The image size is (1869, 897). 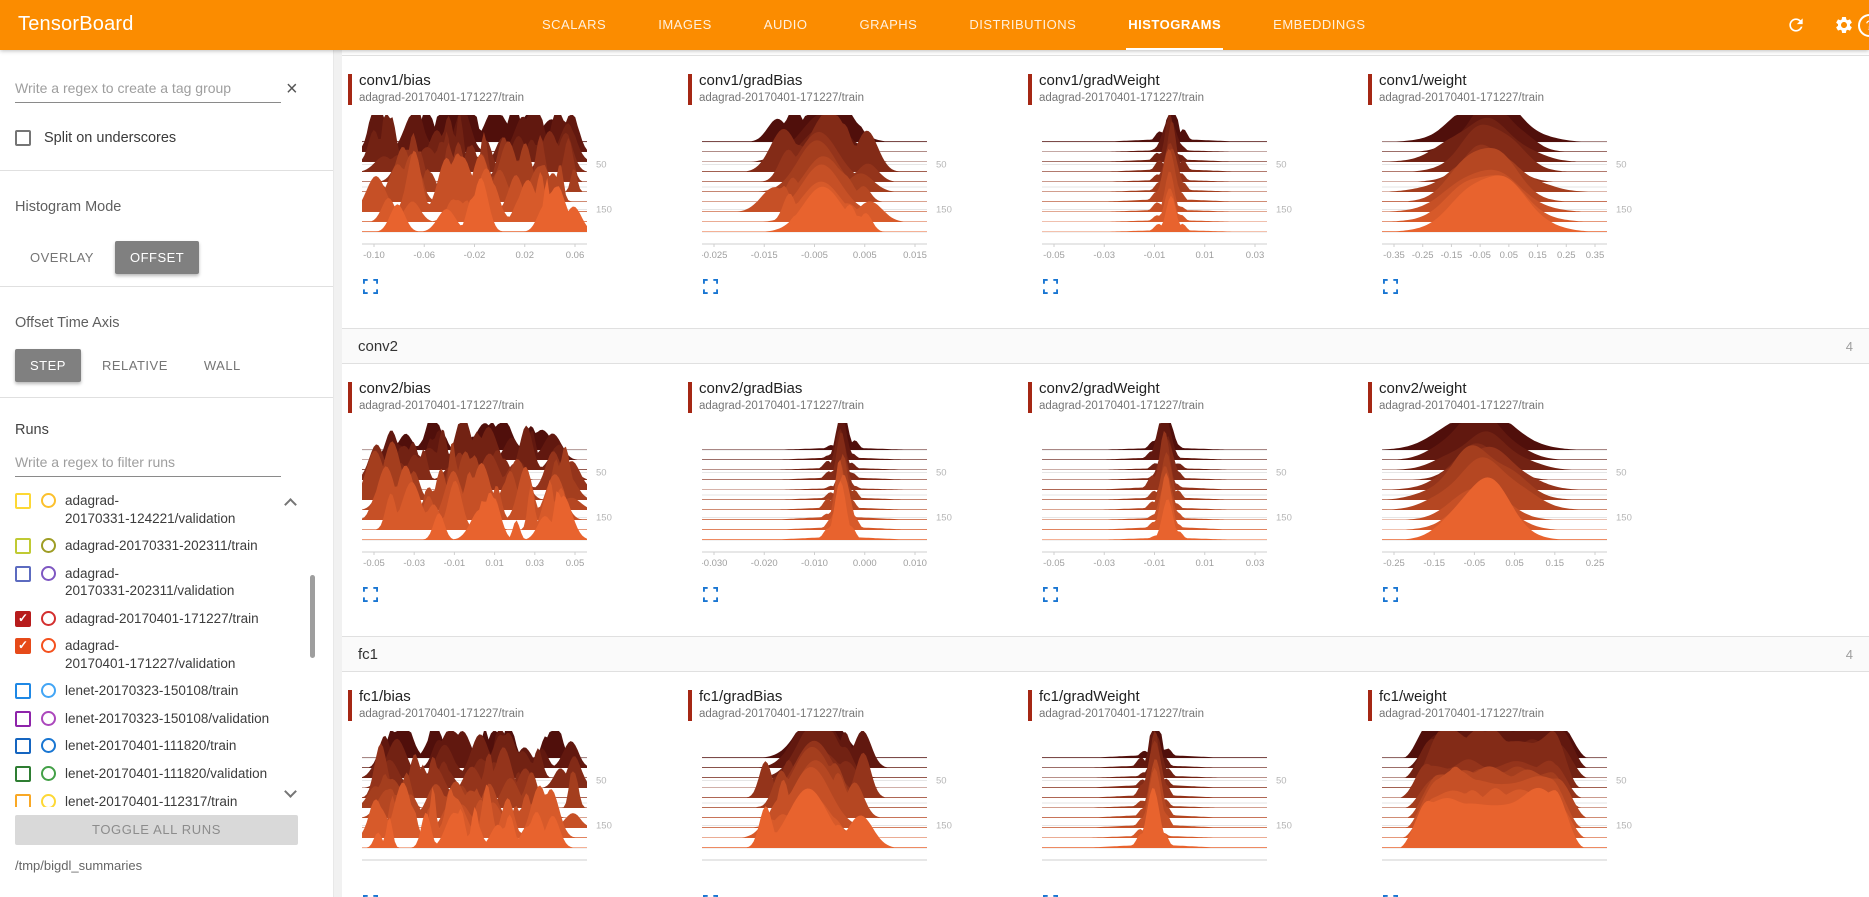 I want to click on run-label-line: lenet-20170323-150108/train, so click(x=152, y=691).